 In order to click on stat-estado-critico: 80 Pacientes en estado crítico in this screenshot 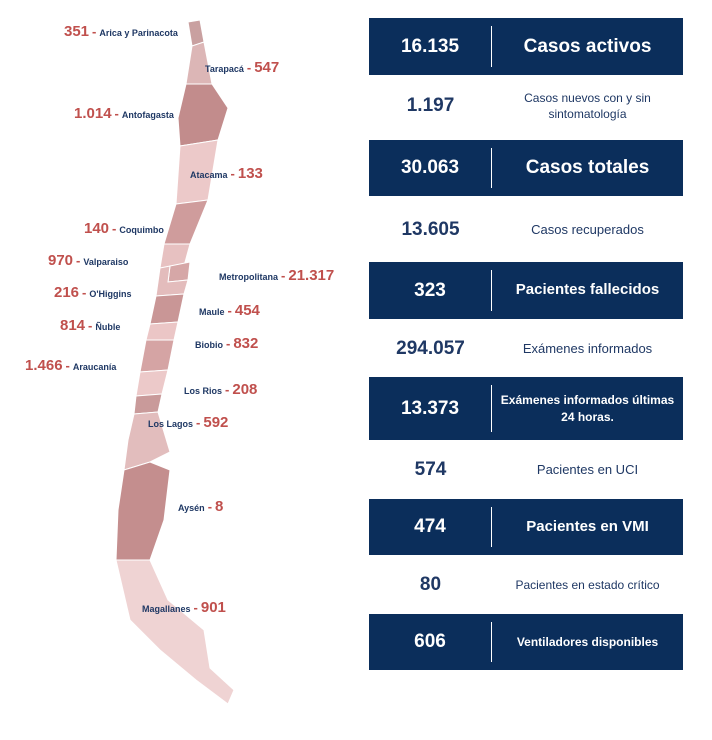, I will do `click(526, 585)`.